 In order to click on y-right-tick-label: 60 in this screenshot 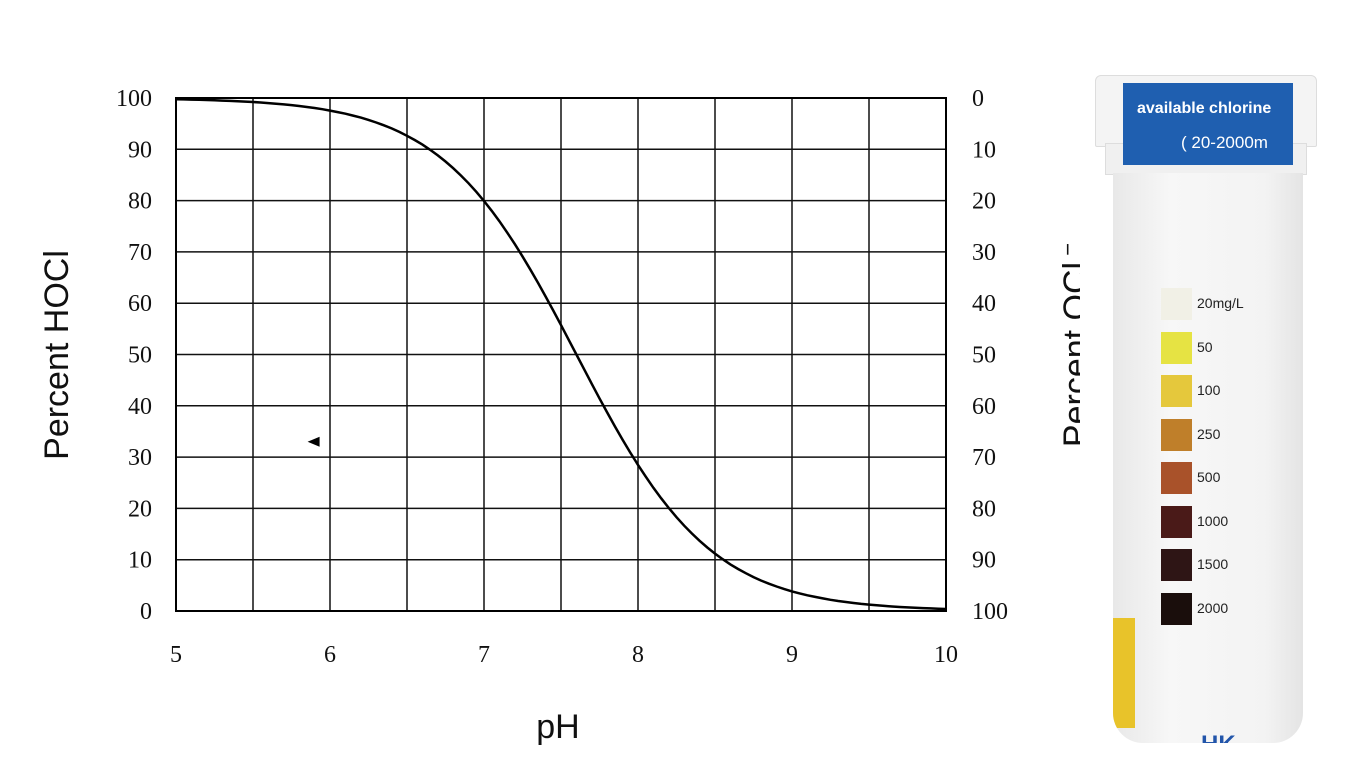, I will do `click(984, 407)`.